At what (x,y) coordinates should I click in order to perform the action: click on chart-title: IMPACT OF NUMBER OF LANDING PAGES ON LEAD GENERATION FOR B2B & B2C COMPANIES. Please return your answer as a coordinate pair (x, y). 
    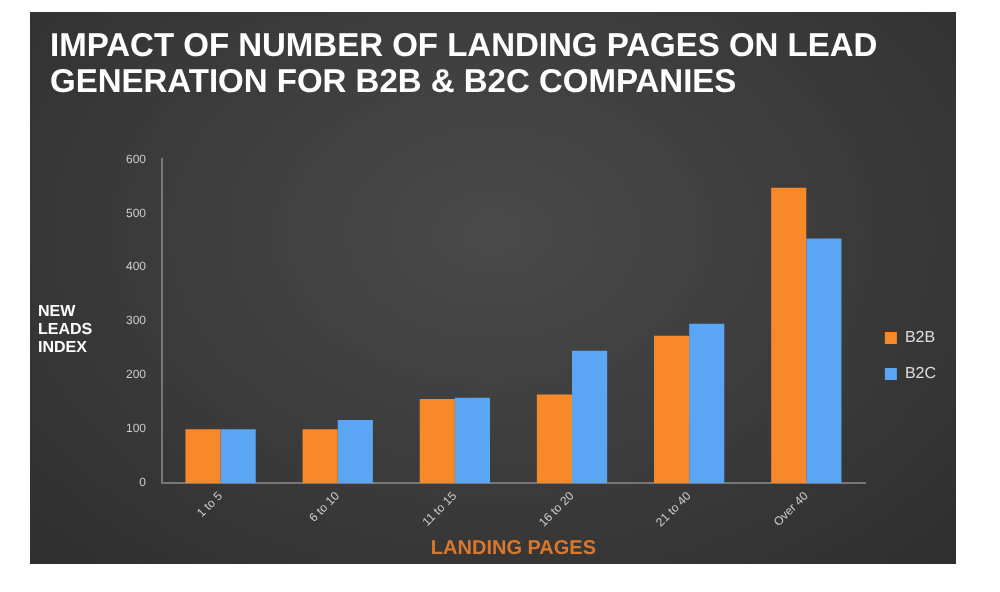
    Looking at the image, I should click on (465, 64).